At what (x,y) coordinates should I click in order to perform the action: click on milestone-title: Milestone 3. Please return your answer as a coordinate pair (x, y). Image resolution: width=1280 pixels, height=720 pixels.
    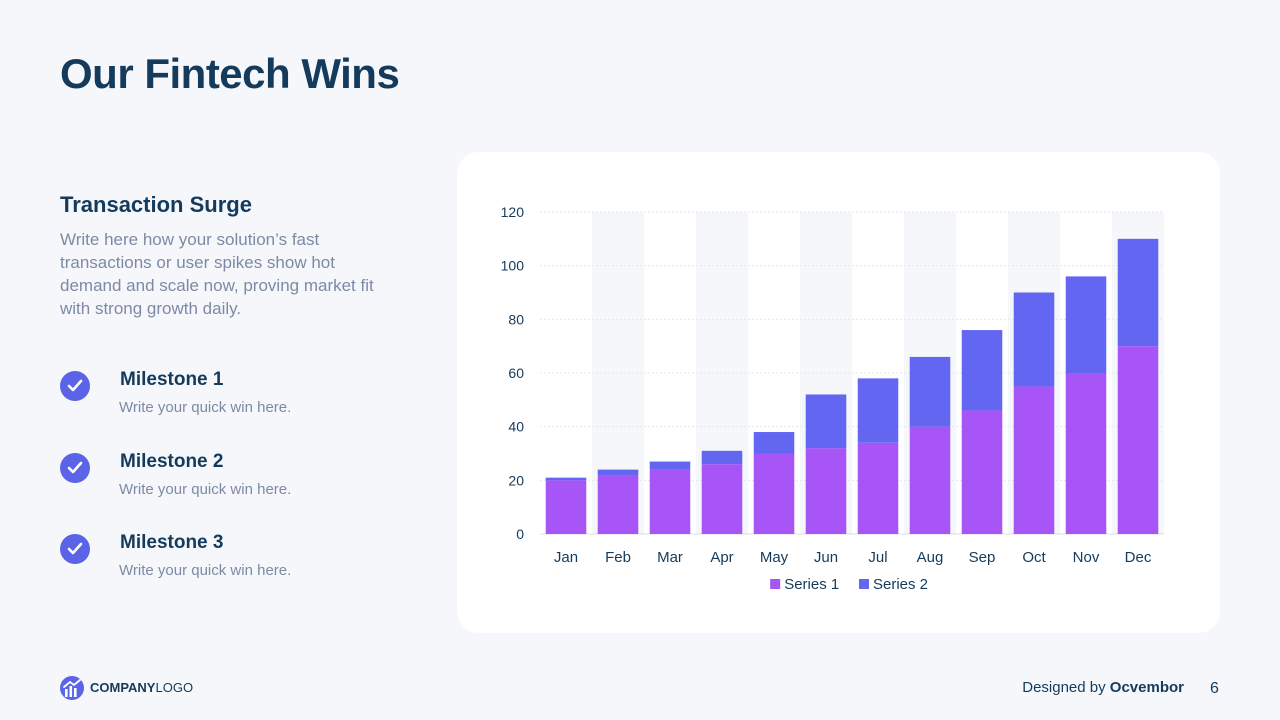
    Looking at the image, I should click on (172, 542).